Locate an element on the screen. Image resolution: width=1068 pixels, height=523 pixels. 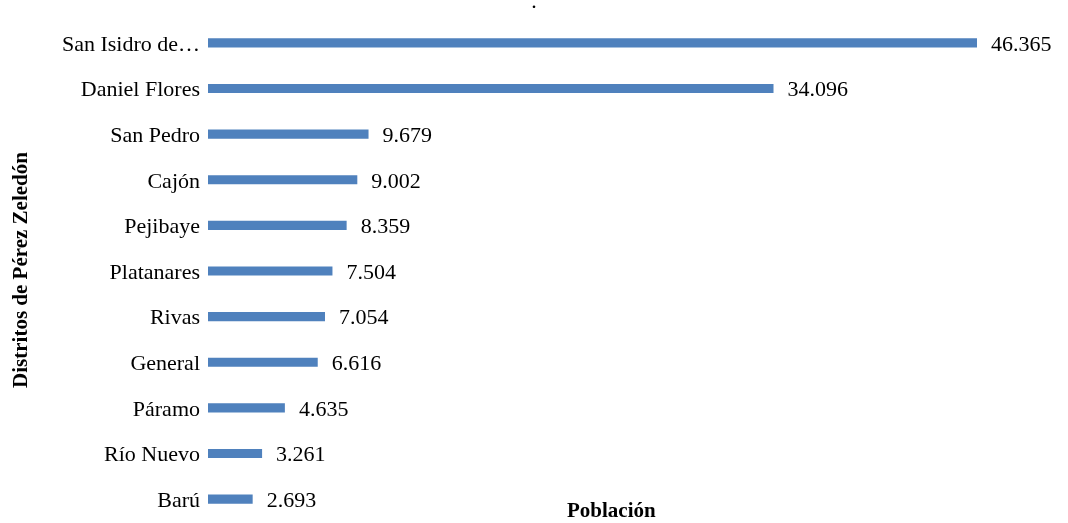
y-tick-label: Río Nuevo is located at coordinates (152, 454).